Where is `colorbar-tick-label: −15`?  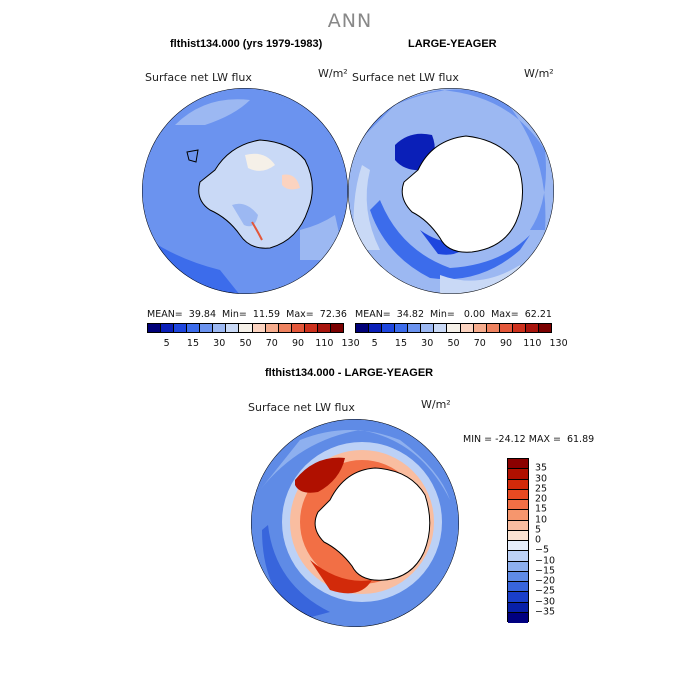
colorbar-tick-label: −15 is located at coordinates (545, 571).